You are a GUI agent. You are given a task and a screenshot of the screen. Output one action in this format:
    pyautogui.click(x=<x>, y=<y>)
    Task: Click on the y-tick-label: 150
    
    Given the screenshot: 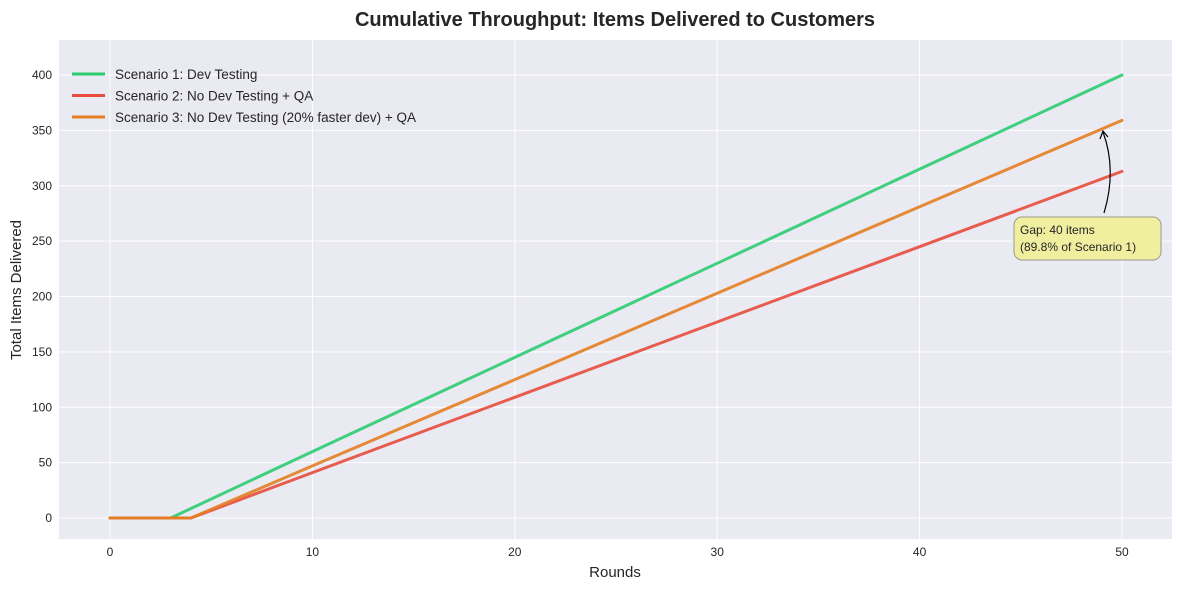 What is the action you would take?
    pyautogui.click(x=42, y=352)
    